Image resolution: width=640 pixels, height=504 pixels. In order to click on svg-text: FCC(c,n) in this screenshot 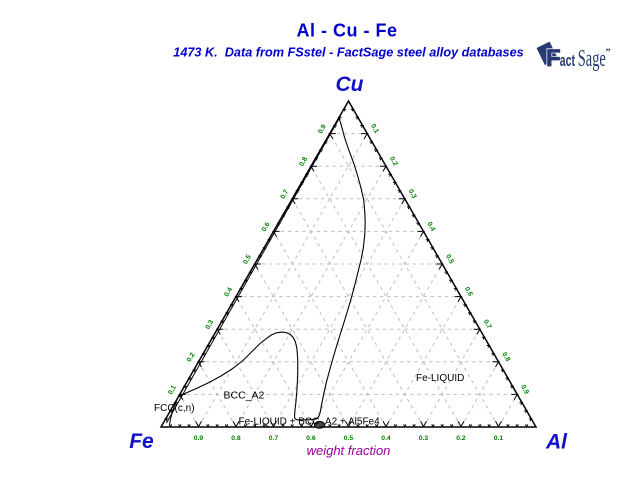, I will do `click(174, 408)`.